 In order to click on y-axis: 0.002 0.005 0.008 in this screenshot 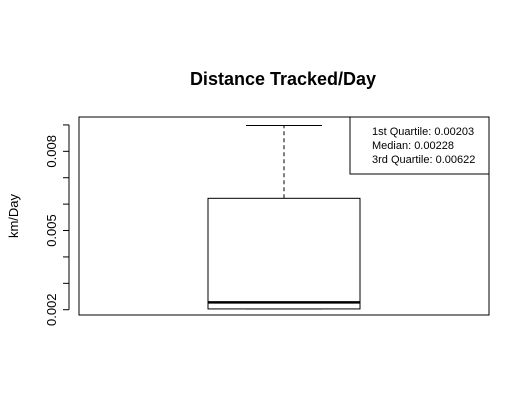, I will do `click(57, 225)`.